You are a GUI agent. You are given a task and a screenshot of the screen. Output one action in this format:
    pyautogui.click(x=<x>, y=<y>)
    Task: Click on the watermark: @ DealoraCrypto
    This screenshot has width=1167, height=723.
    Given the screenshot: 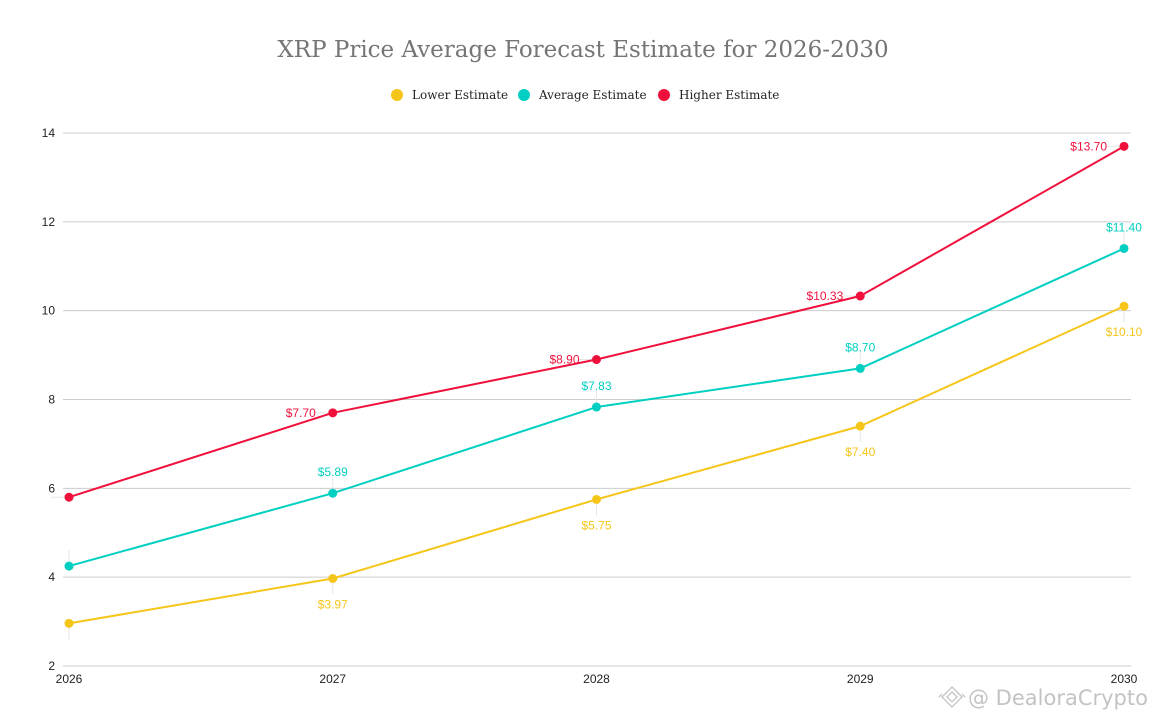 What is the action you would take?
    pyautogui.click(x=1043, y=698)
    